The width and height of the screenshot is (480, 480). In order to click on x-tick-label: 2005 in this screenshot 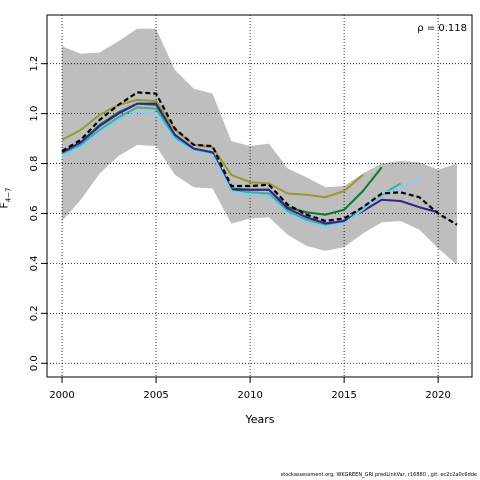, I will do `click(155, 395)`.